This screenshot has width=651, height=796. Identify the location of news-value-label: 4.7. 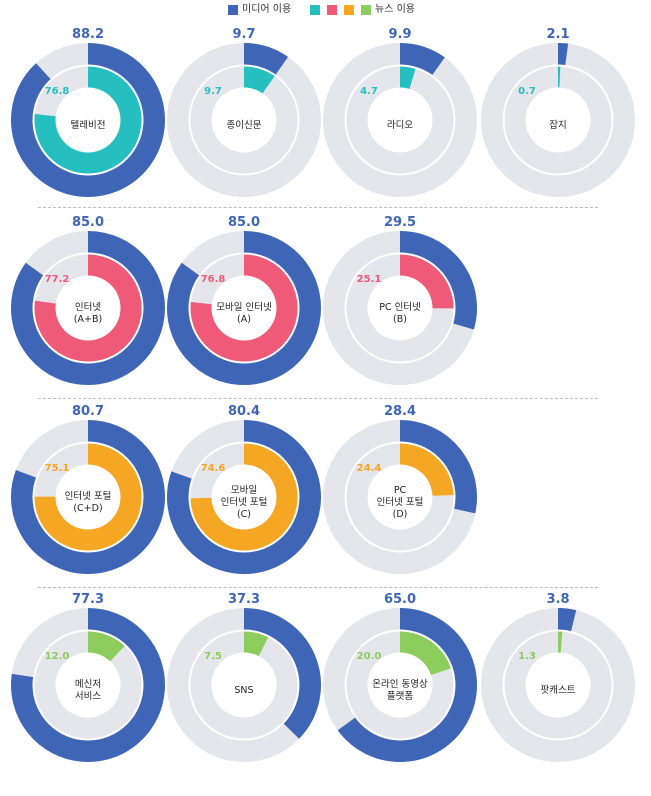
(369, 91).